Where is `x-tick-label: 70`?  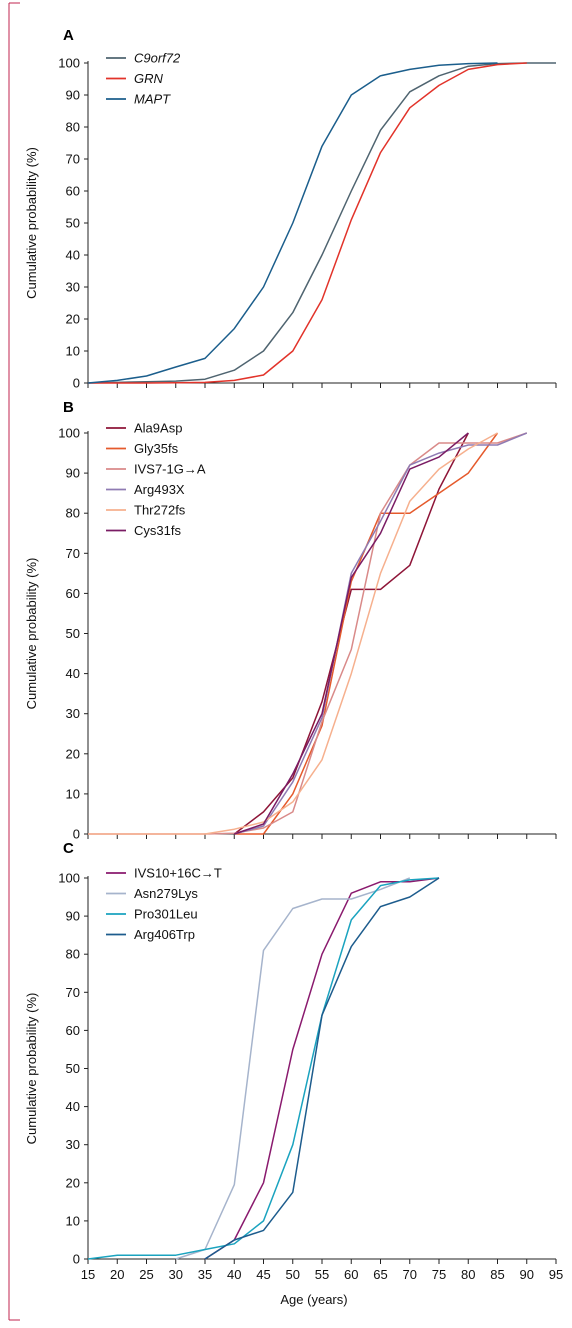 x-tick-label: 70 is located at coordinates (410, 1274).